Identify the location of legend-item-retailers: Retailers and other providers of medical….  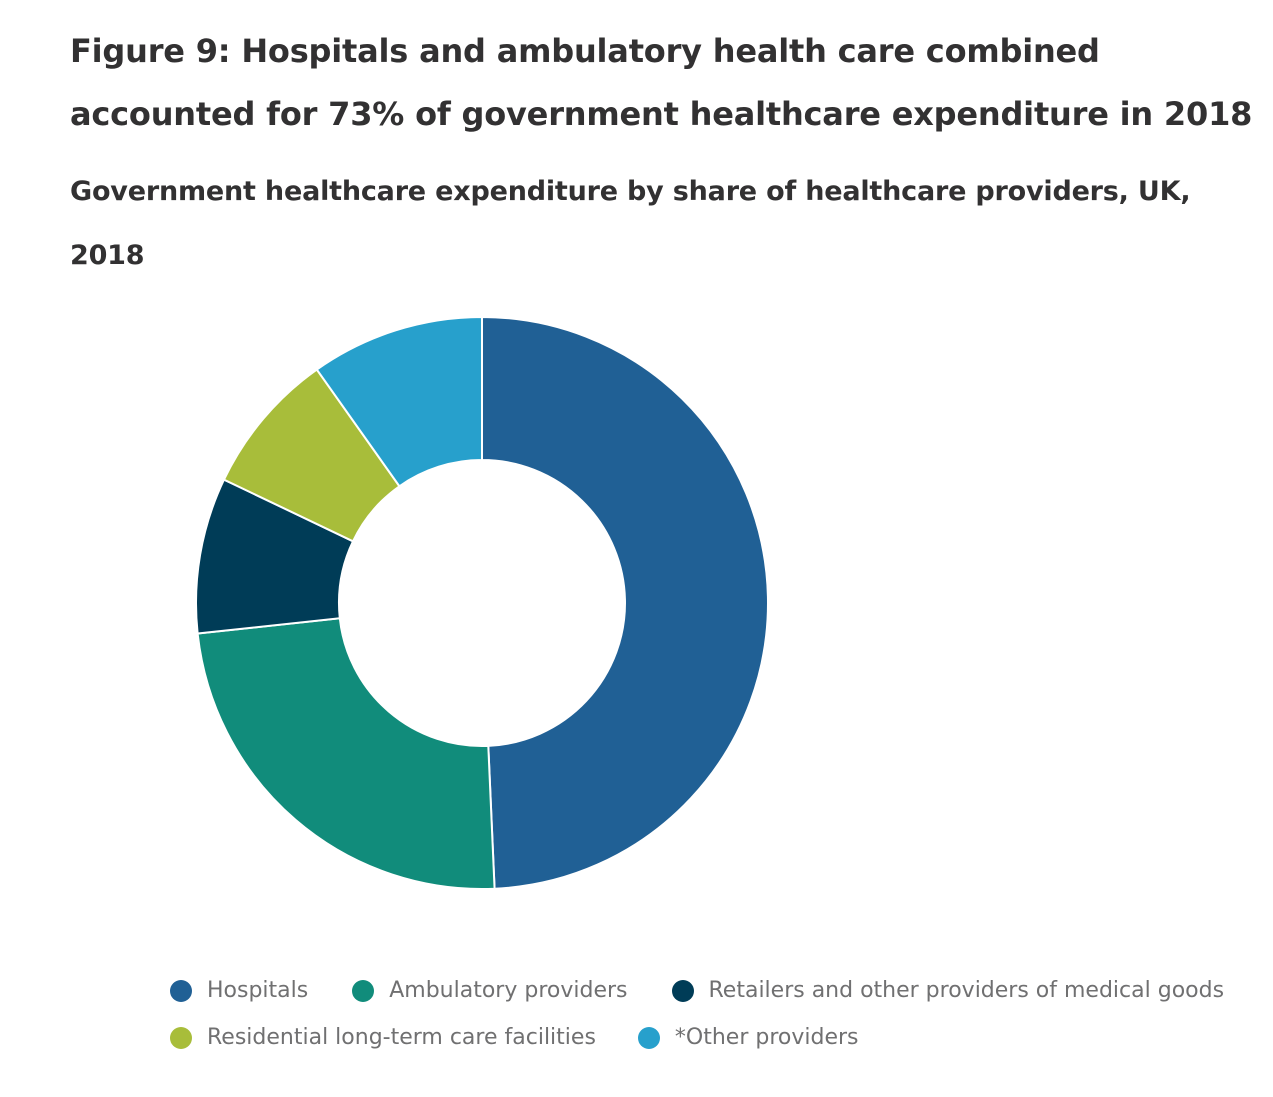
(948, 990).